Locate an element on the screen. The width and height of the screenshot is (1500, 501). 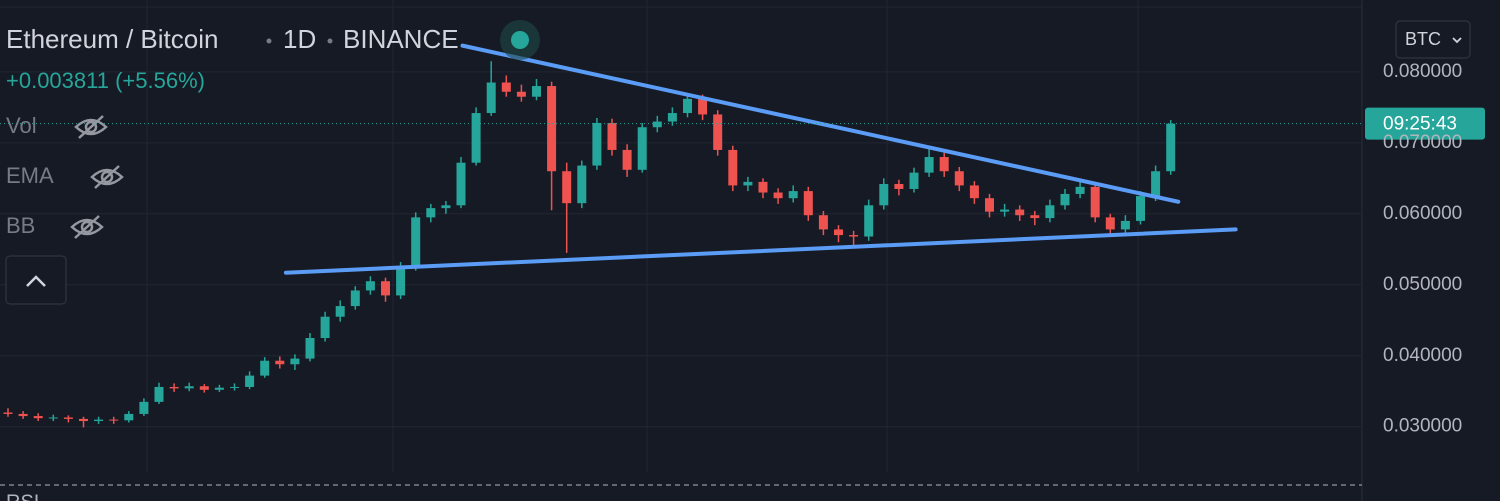
currency: BTC is located at coordinates (1423, 39).